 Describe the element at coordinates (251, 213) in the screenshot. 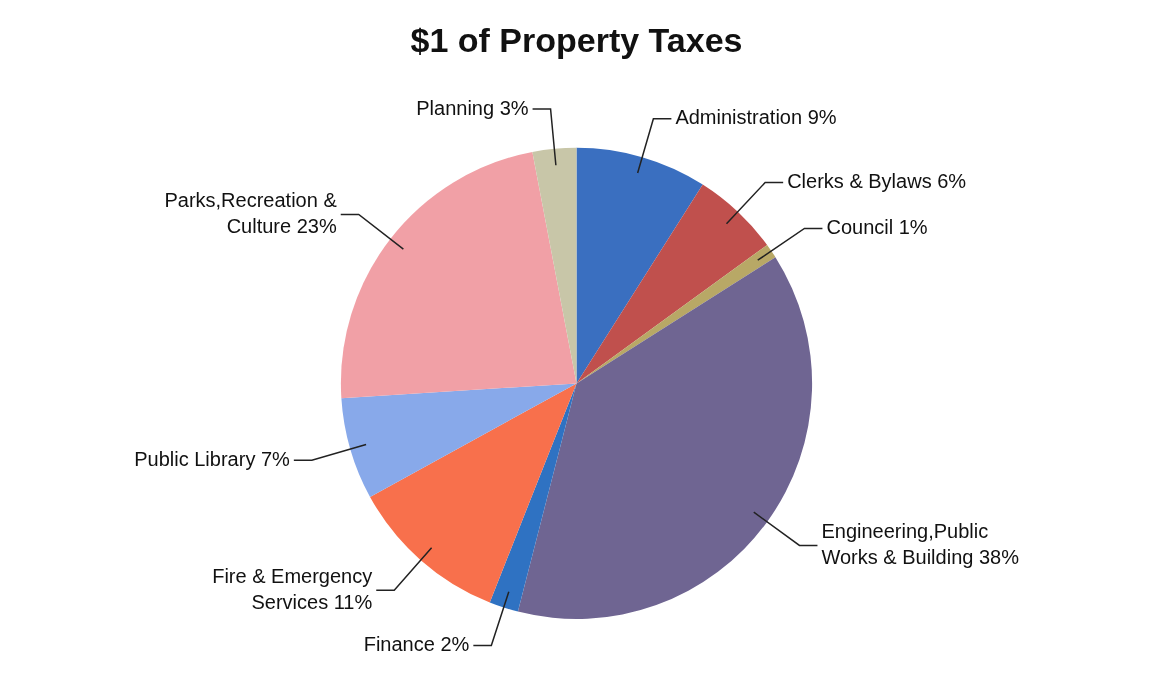

I see `slice-label: Parks,Recreation & Culture 23%` at that location.